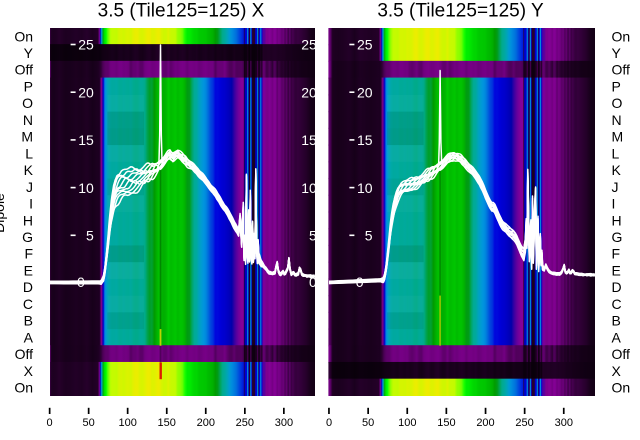 The width and height of the screenshot is (640, 440). Describe the element at coordinates (3, 213) in the screenshot. I see `svg-text: Dipole` at that location.